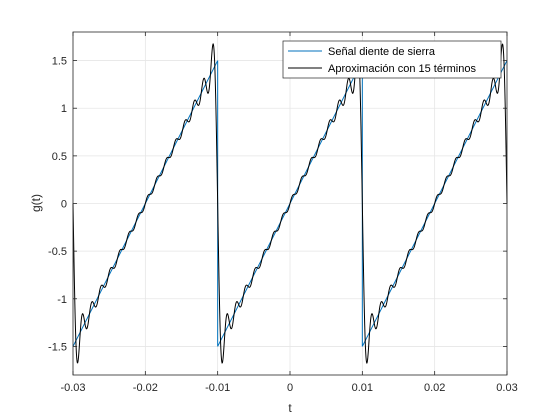  What do you see at coordinates (62, 300) in the screenshot?
I see `y-tick-label: -1` at bounding box center [62, 300].